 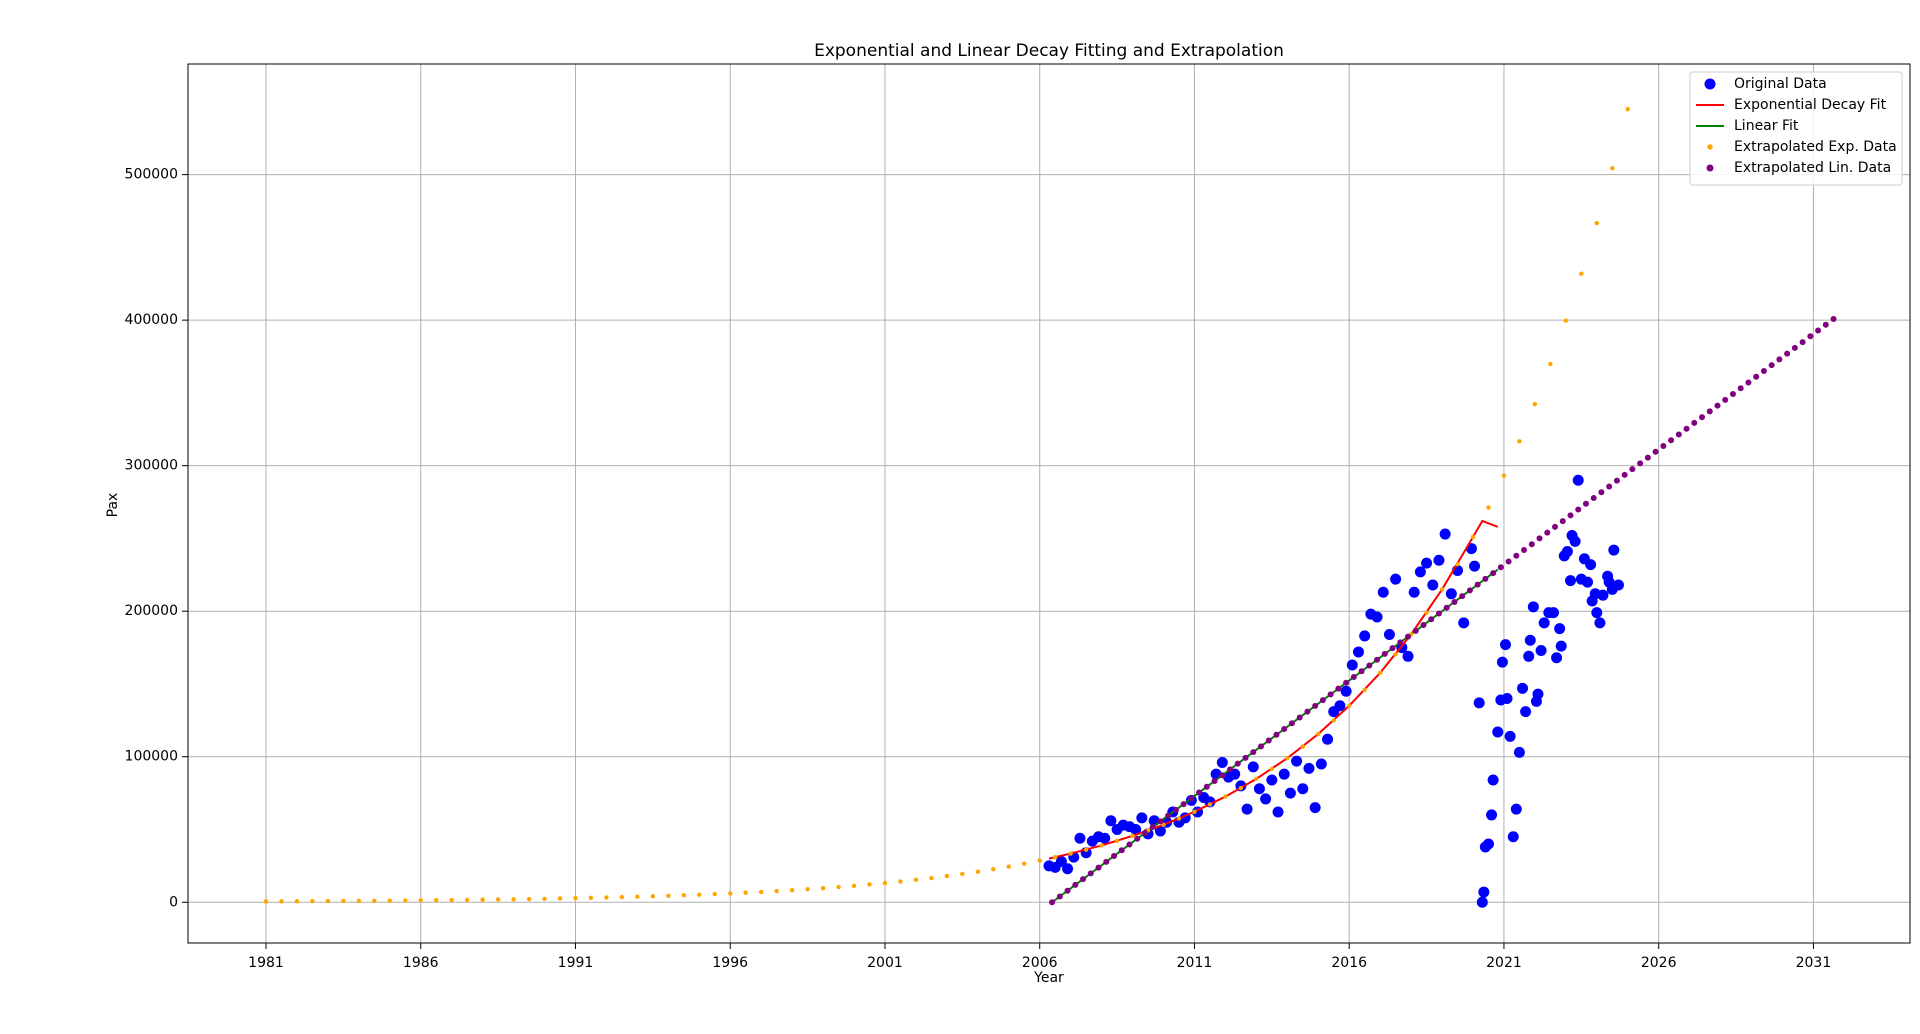 What do you see at coordinates (1659, 963) in the screenshot?
I see `x-tick-label: 2026` at bounding box center [1659, 963].